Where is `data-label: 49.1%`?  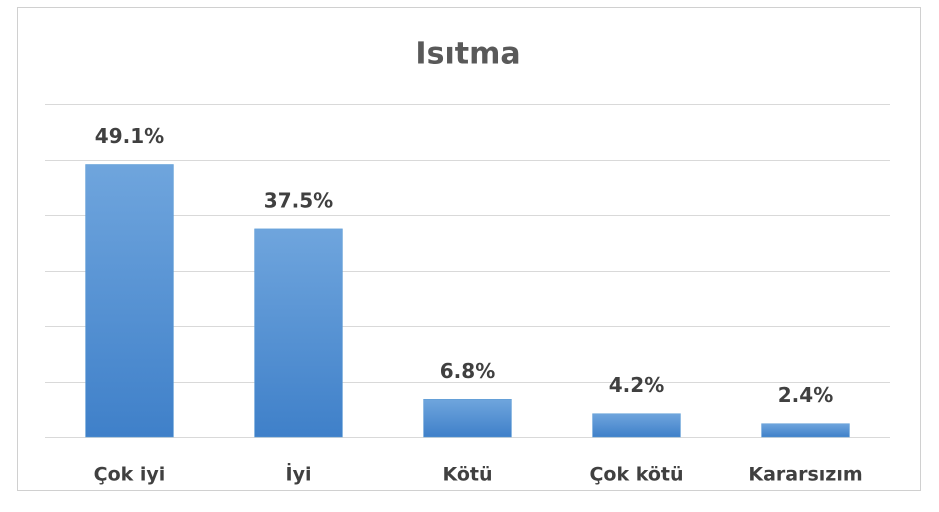
data-label: 49.1% is located at coordinates (129, 136).